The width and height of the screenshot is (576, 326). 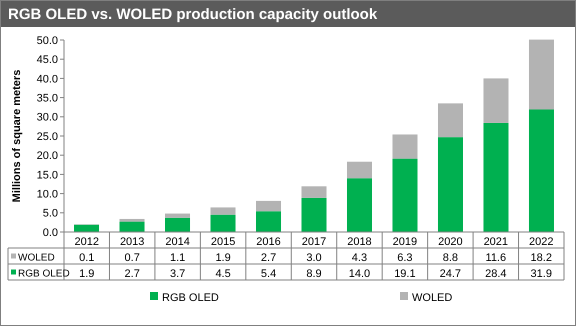 What do you see at coordinates (359, 274) in the screenshot?
I see `data-label: 14.0` at bounding box center [359, 274].